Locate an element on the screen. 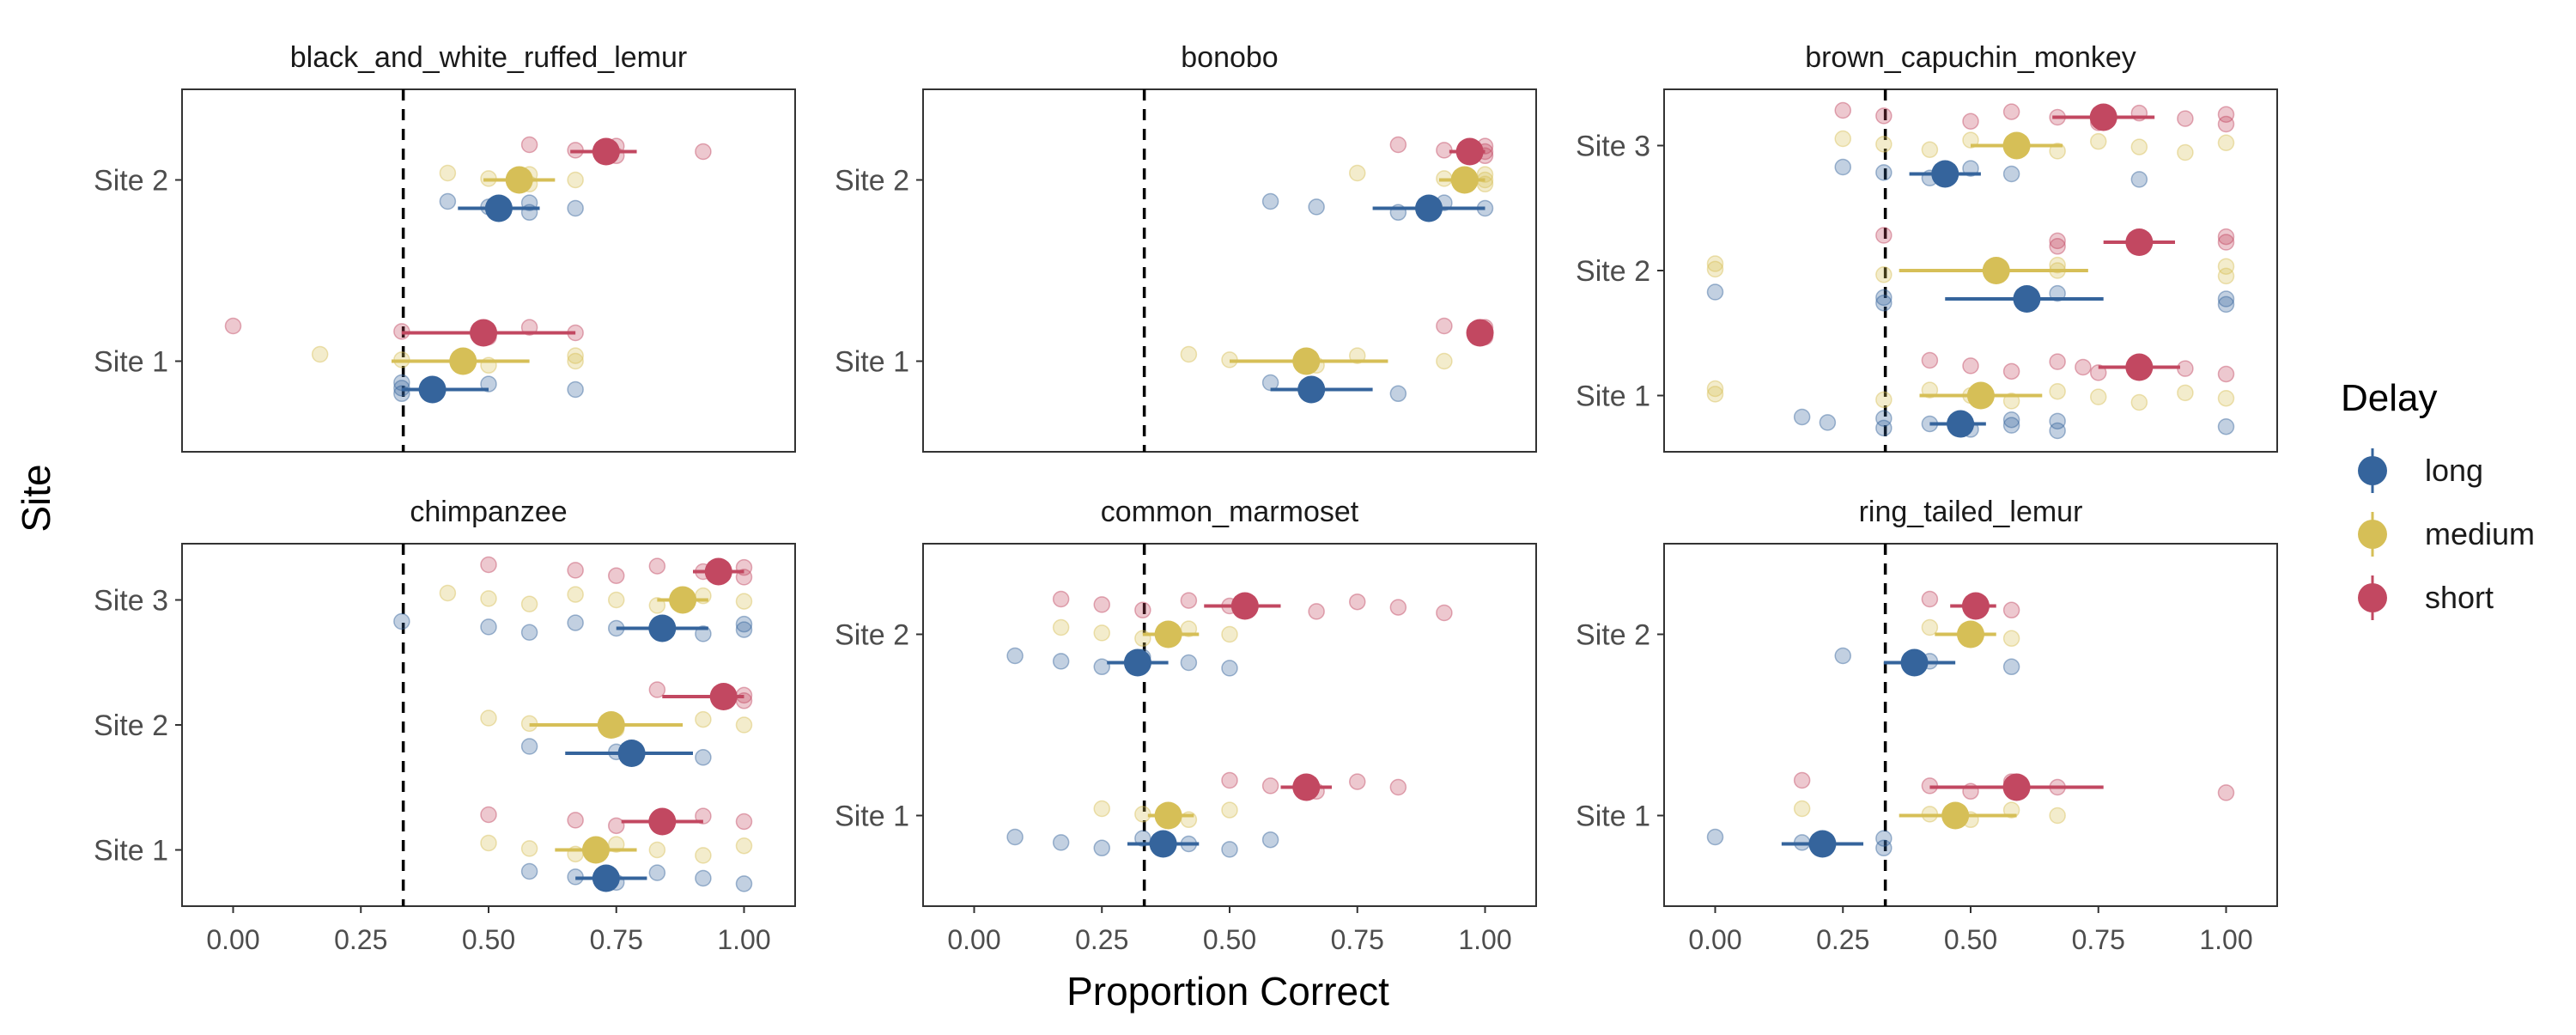  legend-item-short: short is located at coordinates (2426, 597).